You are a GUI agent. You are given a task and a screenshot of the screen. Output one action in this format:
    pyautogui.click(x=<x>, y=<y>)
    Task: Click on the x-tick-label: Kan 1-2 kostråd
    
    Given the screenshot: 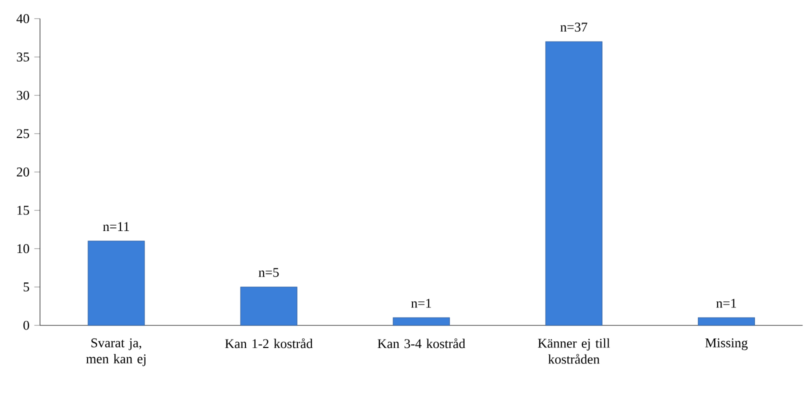 What is the action you would take?
    pyautogui.click(x=269, y=343)
    